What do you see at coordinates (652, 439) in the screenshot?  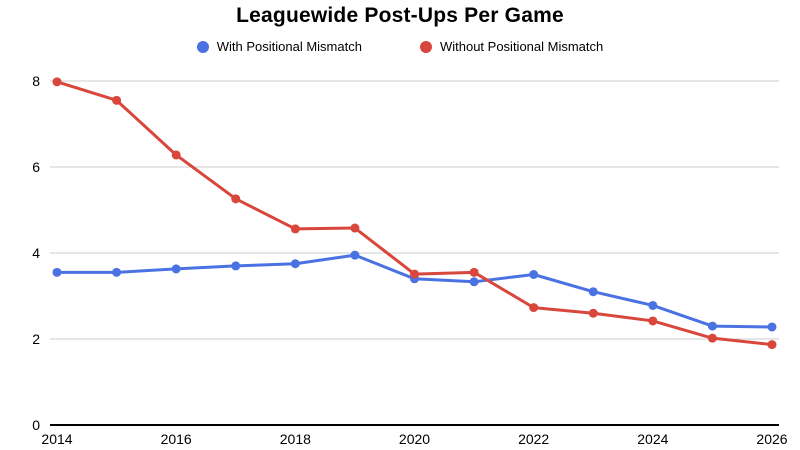 I see `x-axis-tick-label: 2024` at bounding box center [652, 439].